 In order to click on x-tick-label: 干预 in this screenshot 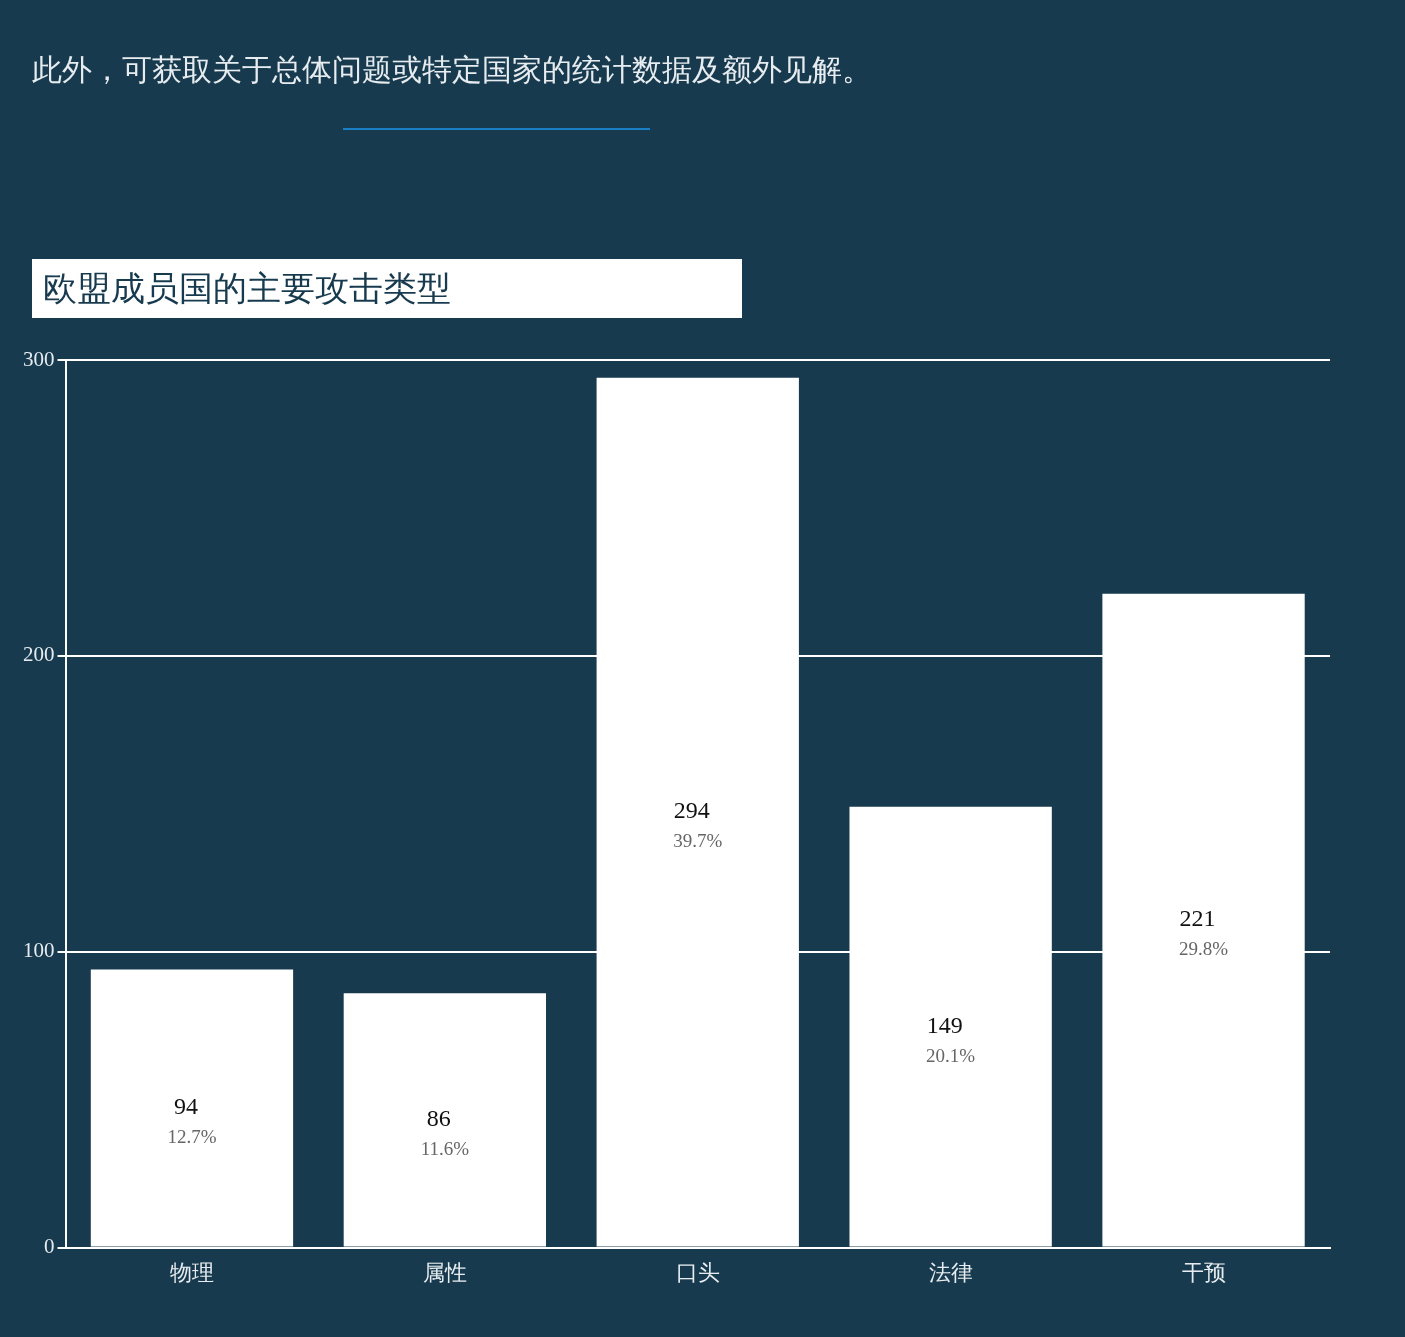, I will do `click(1203, 1272)`.